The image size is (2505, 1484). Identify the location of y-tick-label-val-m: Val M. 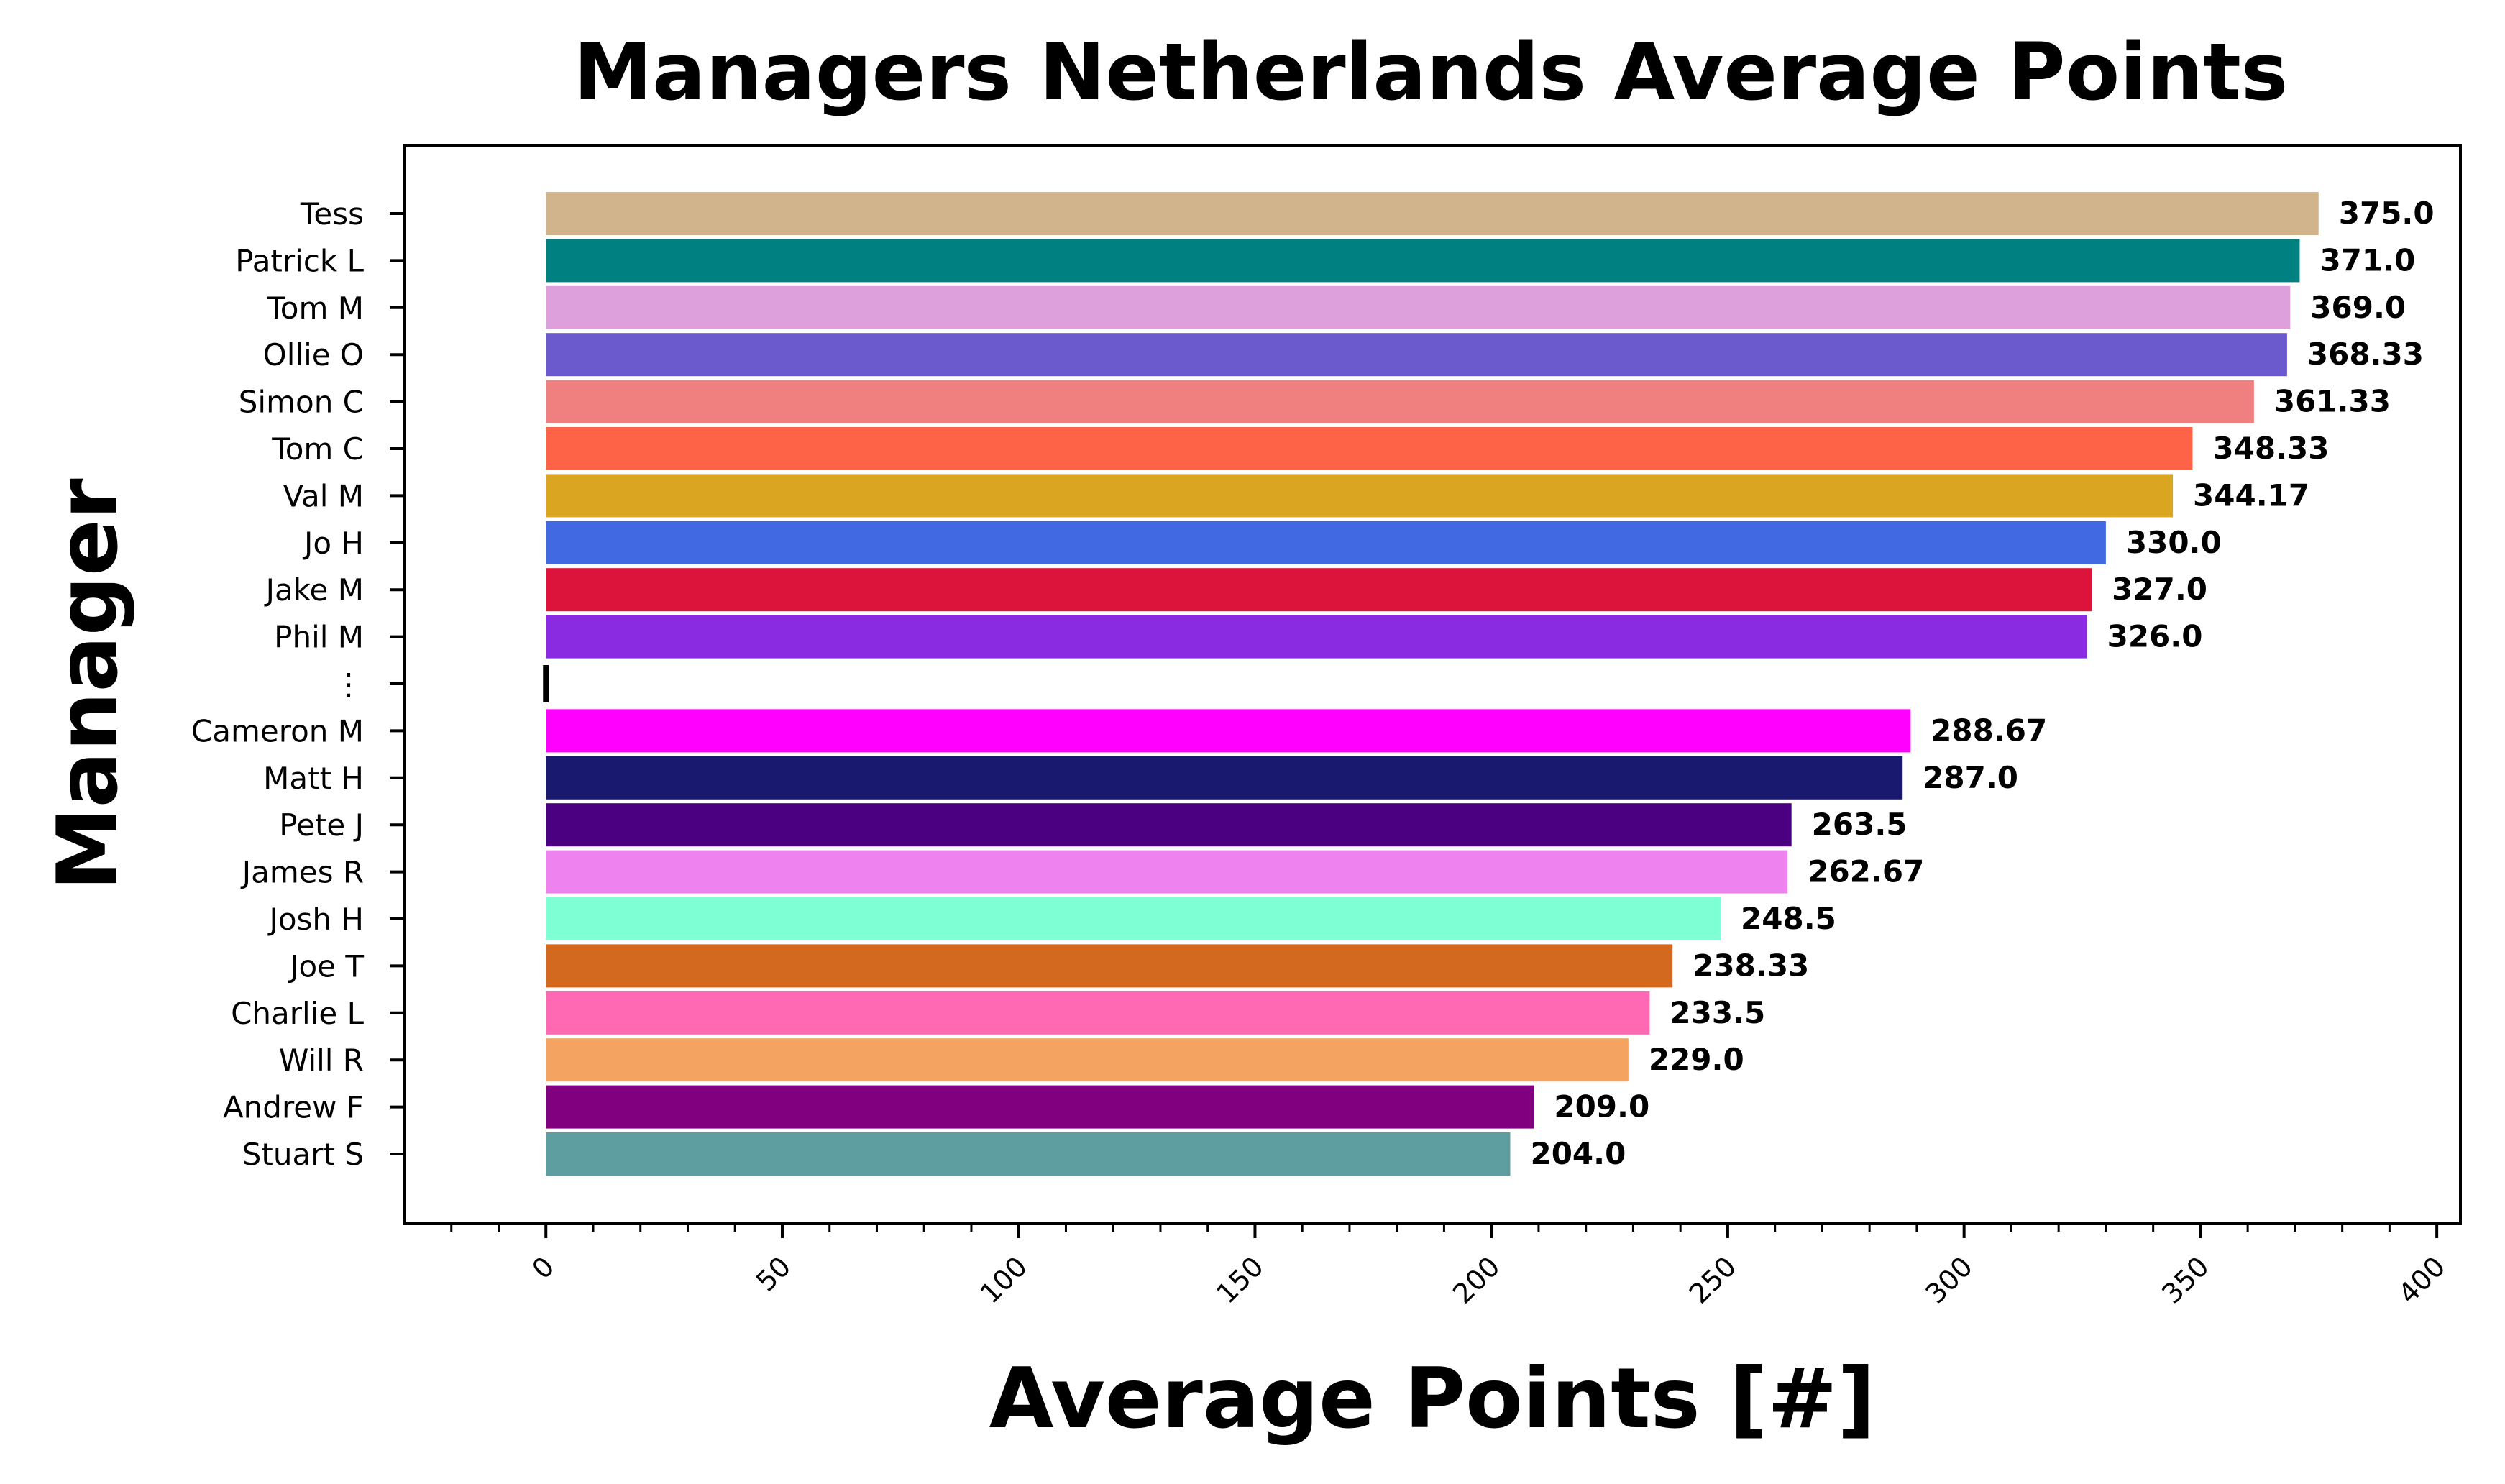
(323, 495).